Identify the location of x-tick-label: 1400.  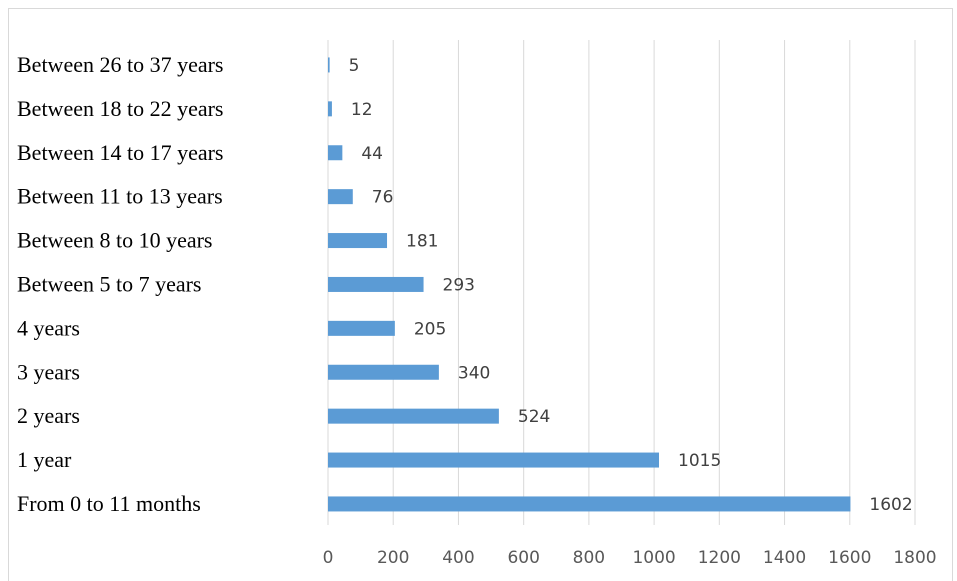
(784, 558).